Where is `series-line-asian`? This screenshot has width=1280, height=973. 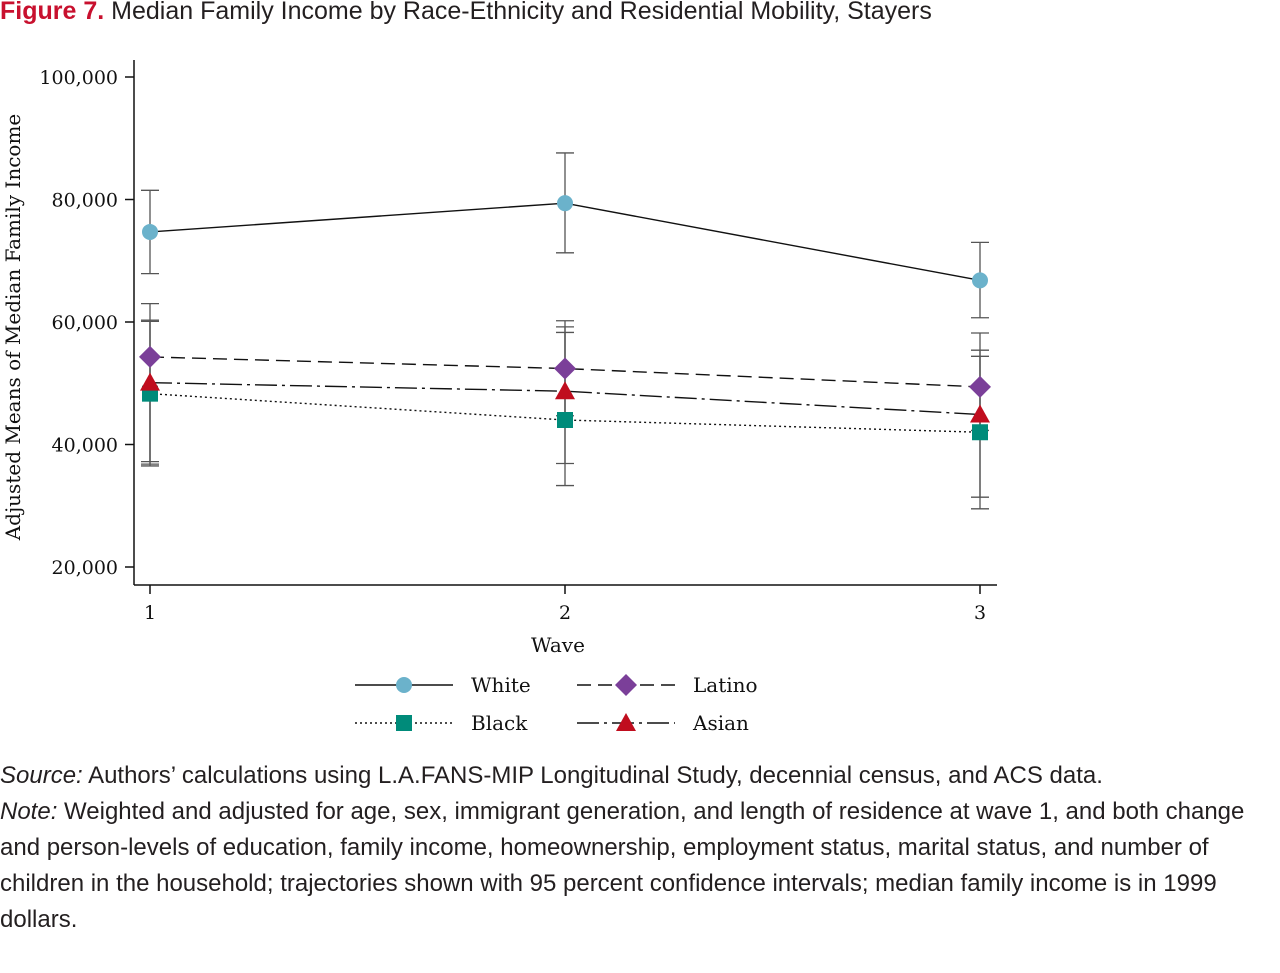
series-line-asian is located at coordinates (565, 398).